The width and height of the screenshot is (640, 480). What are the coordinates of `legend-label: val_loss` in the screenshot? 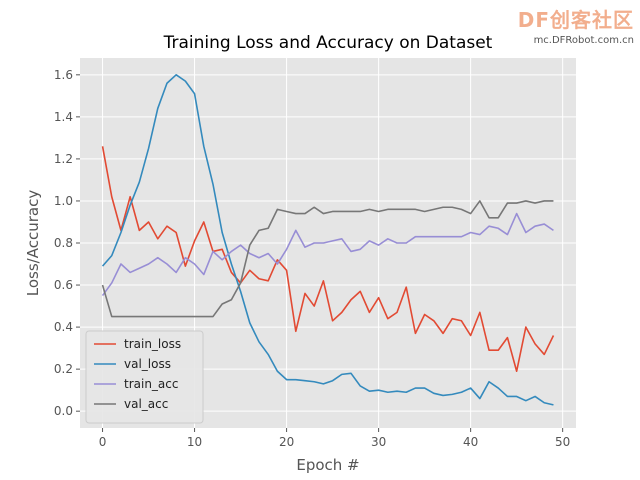 It's located at (147, 364).